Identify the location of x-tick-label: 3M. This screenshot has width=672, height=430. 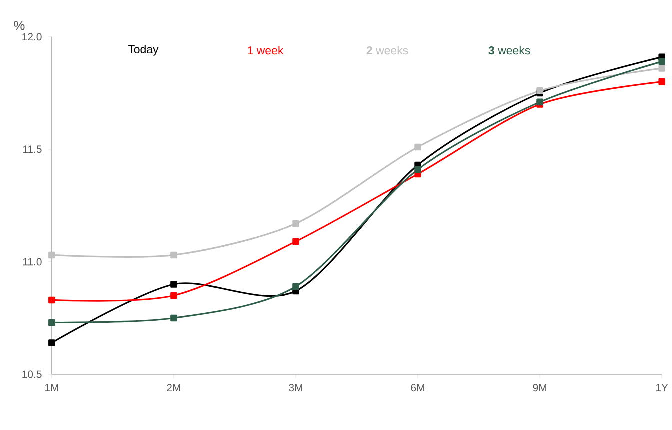
(295, 388).